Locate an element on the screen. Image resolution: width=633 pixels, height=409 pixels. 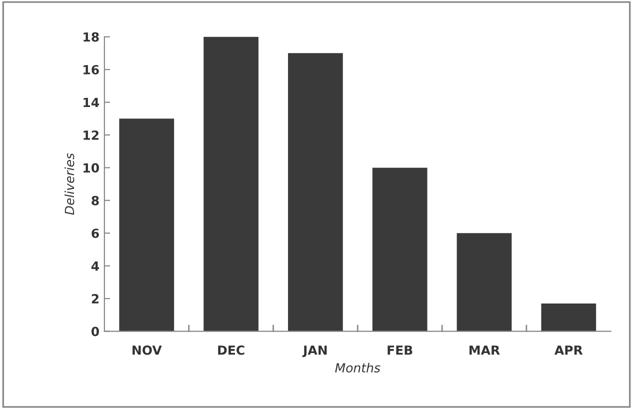
y-tick-label: 8 is located at coordinates (95, 201).